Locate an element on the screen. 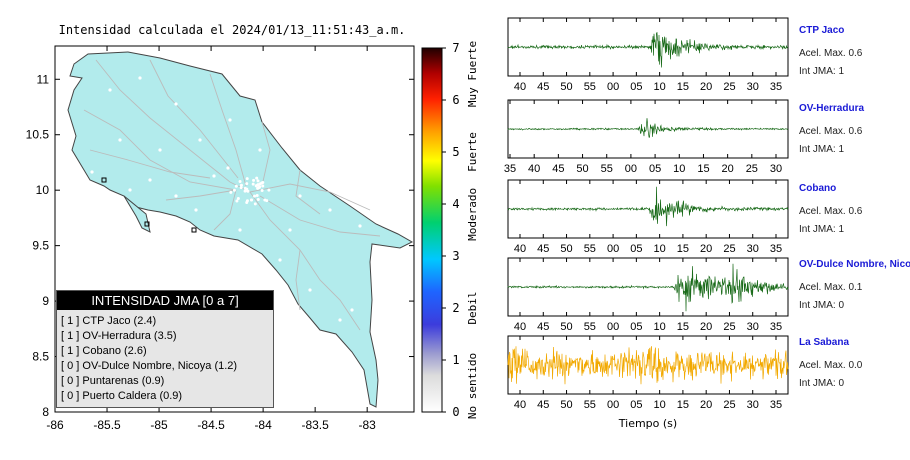  lon-tick-label: -85 is located at coordinates (159, 425).